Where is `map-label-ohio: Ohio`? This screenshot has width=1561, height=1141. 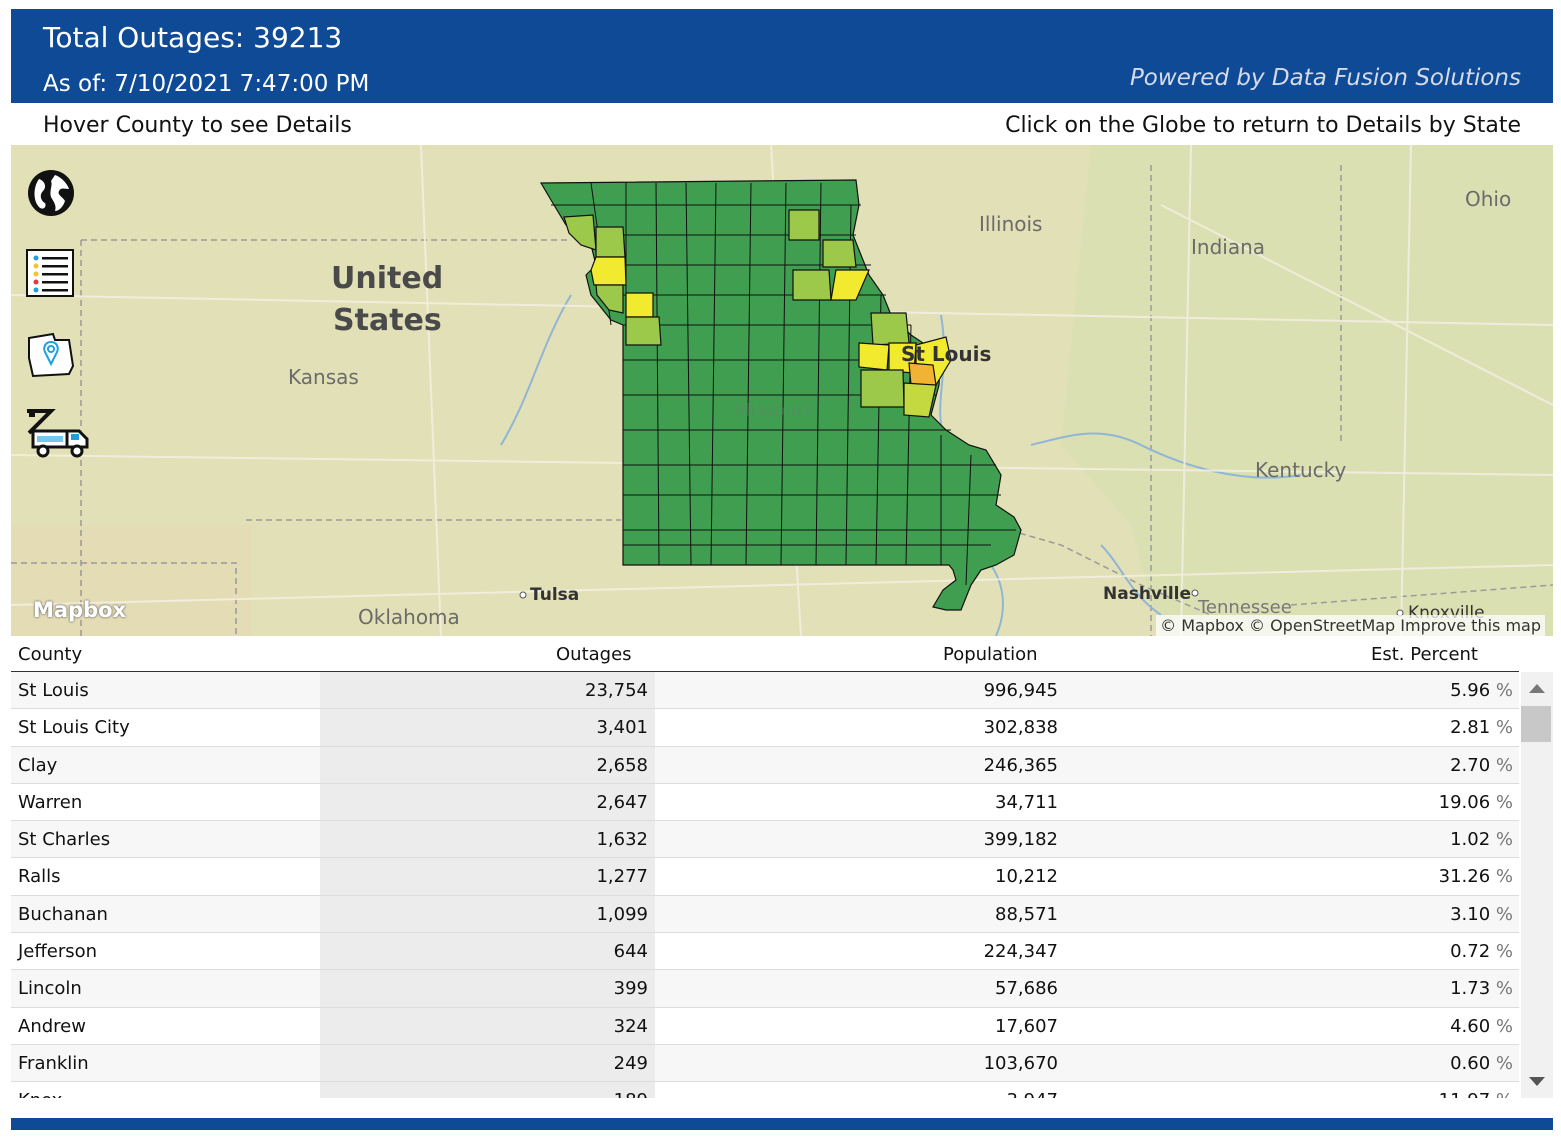
map-label-ohio: Ohio is located at coordinates (1488, 199).